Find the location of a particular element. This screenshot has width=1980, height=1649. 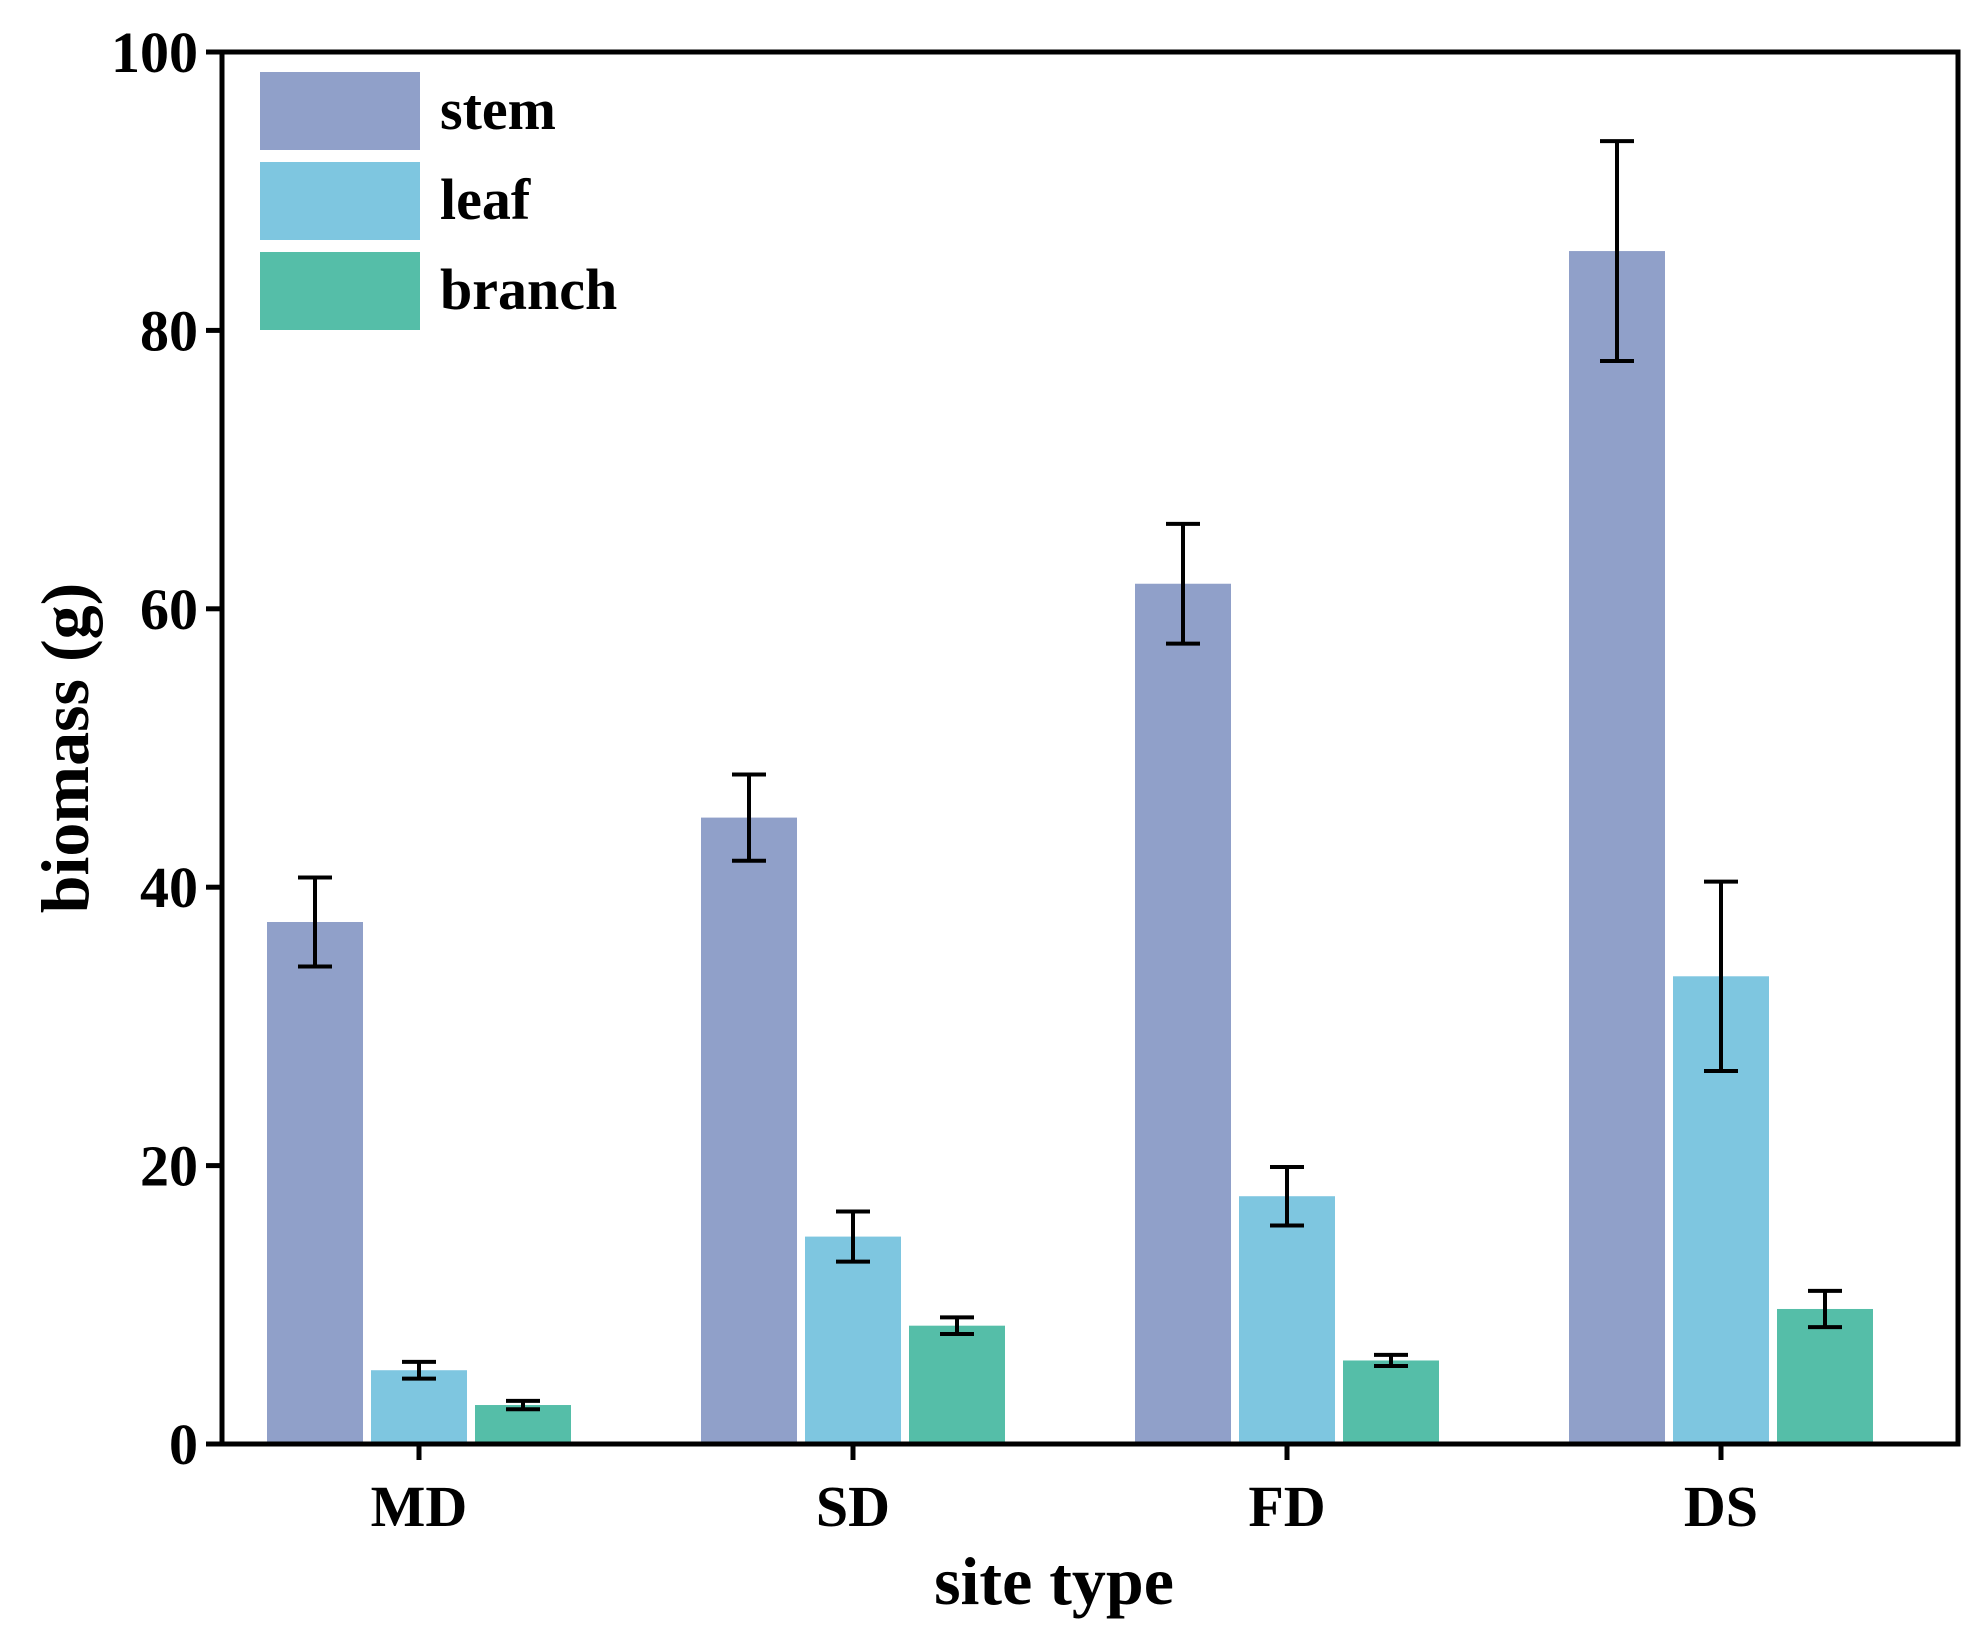

y-tick-label: 100 is located at coordinates (154, 52).